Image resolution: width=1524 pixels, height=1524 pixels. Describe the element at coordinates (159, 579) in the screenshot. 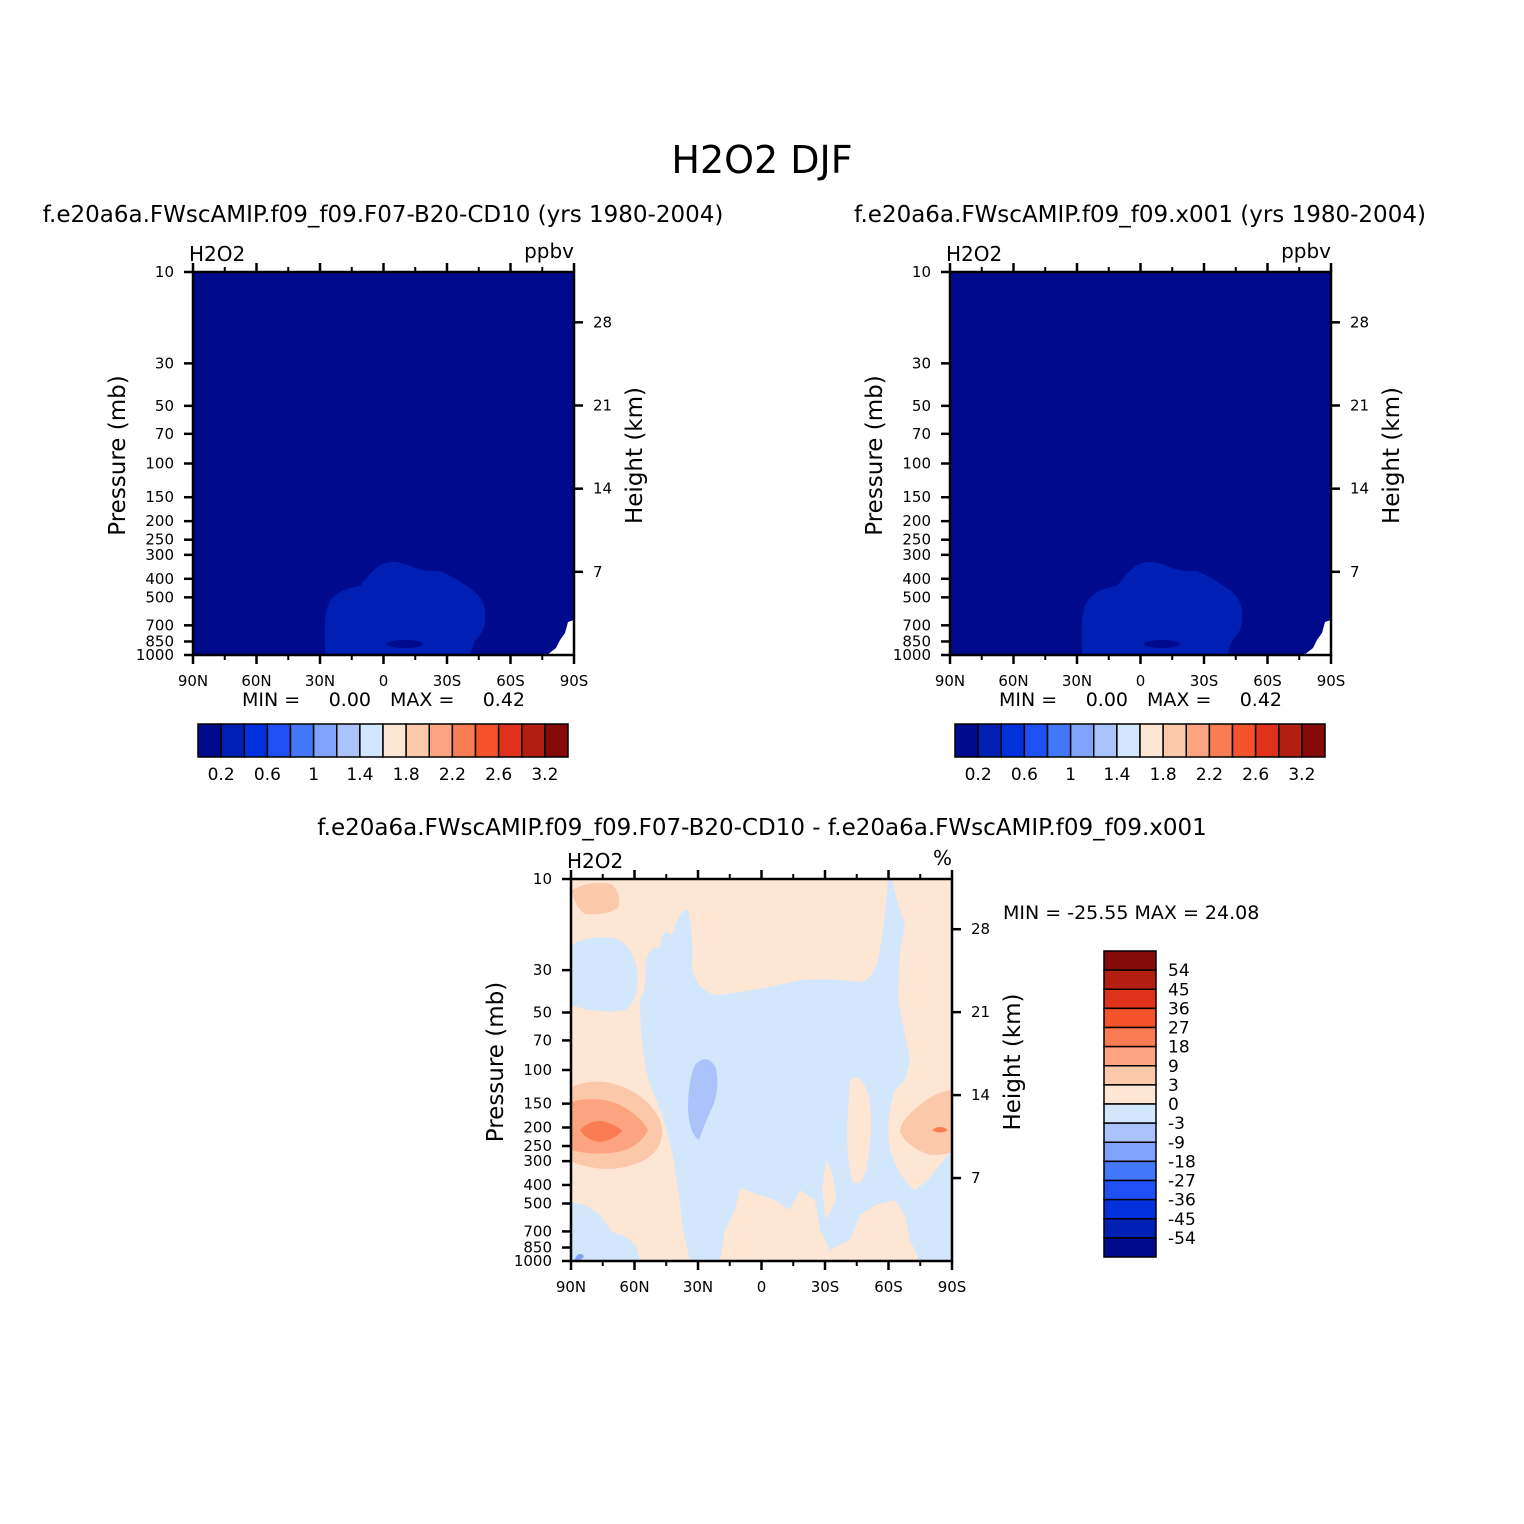

I see `panel1-ytick-label: 400` at that location.